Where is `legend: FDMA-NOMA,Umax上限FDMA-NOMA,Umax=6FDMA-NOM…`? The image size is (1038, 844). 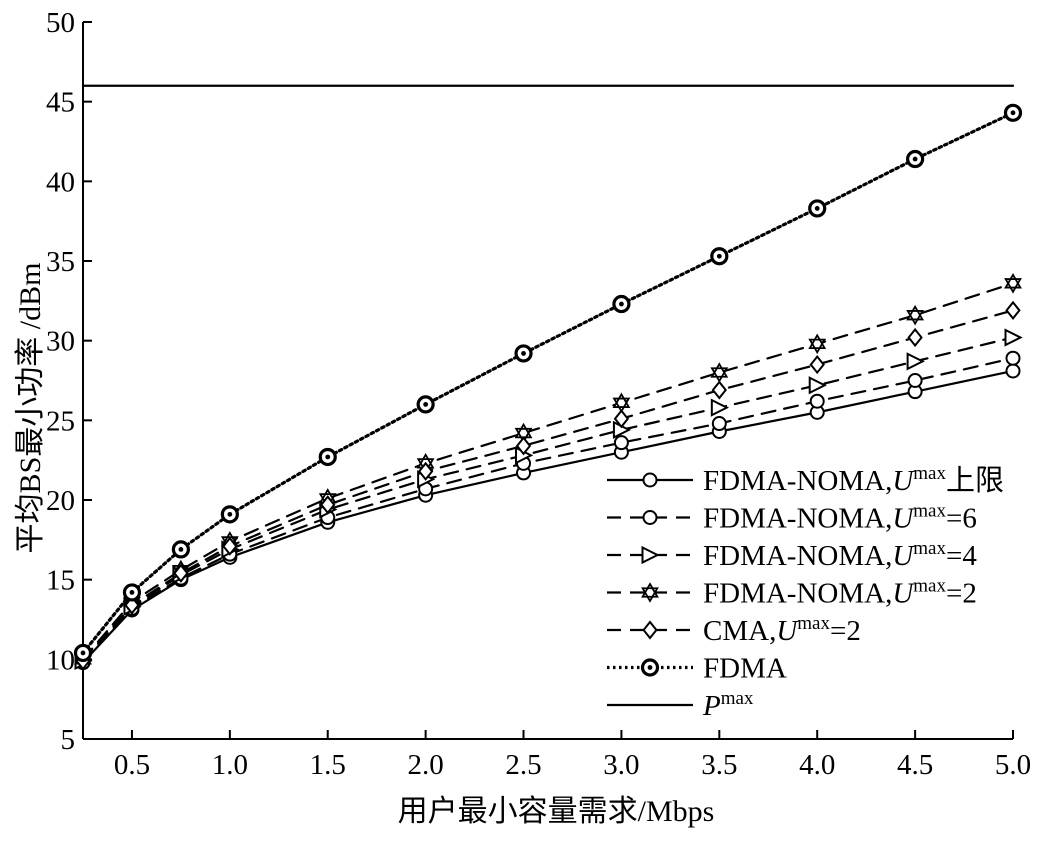
legend: FDMA-NOMA,Umax上限FDMA-NOMA,Umax=6FDMA-NOM… is located at coordinates (805, 592).